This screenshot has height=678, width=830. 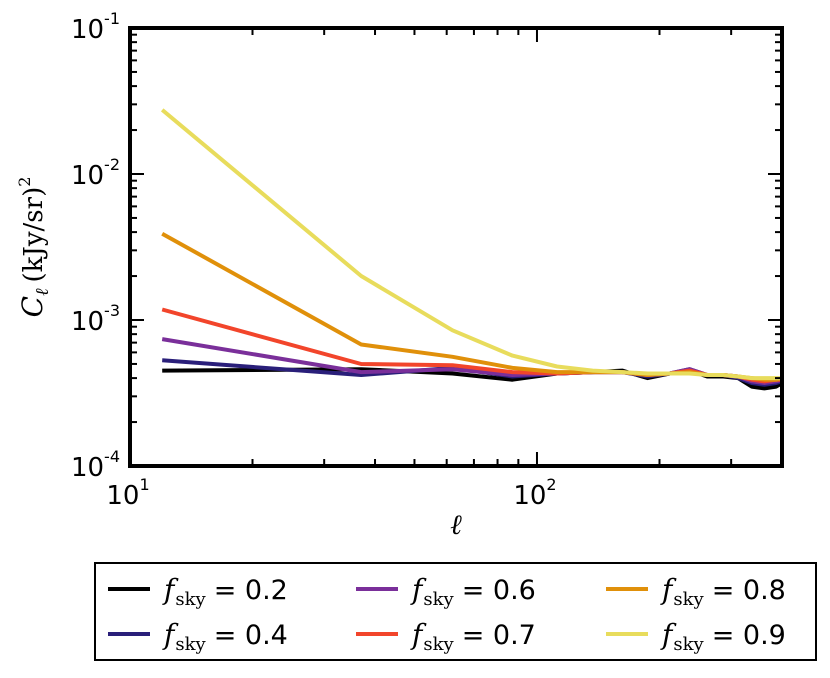 I want to click on x-tick-label: 10¹, so click(x=127, y=493).